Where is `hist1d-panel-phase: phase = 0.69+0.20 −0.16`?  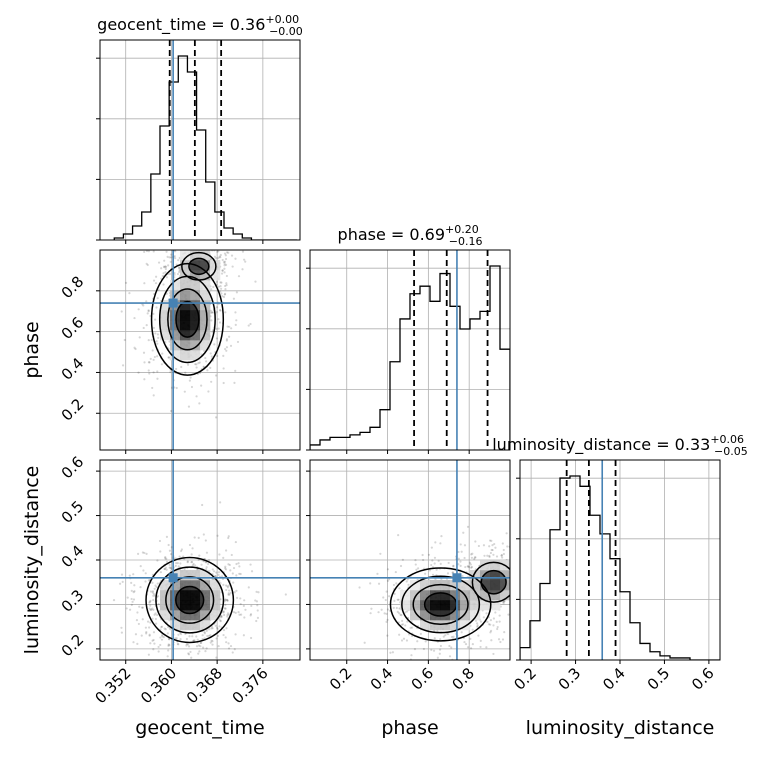 hist1d-panel-phase: phase = 0.69+0.20 −0.16 is located at coordinates (408, 338).